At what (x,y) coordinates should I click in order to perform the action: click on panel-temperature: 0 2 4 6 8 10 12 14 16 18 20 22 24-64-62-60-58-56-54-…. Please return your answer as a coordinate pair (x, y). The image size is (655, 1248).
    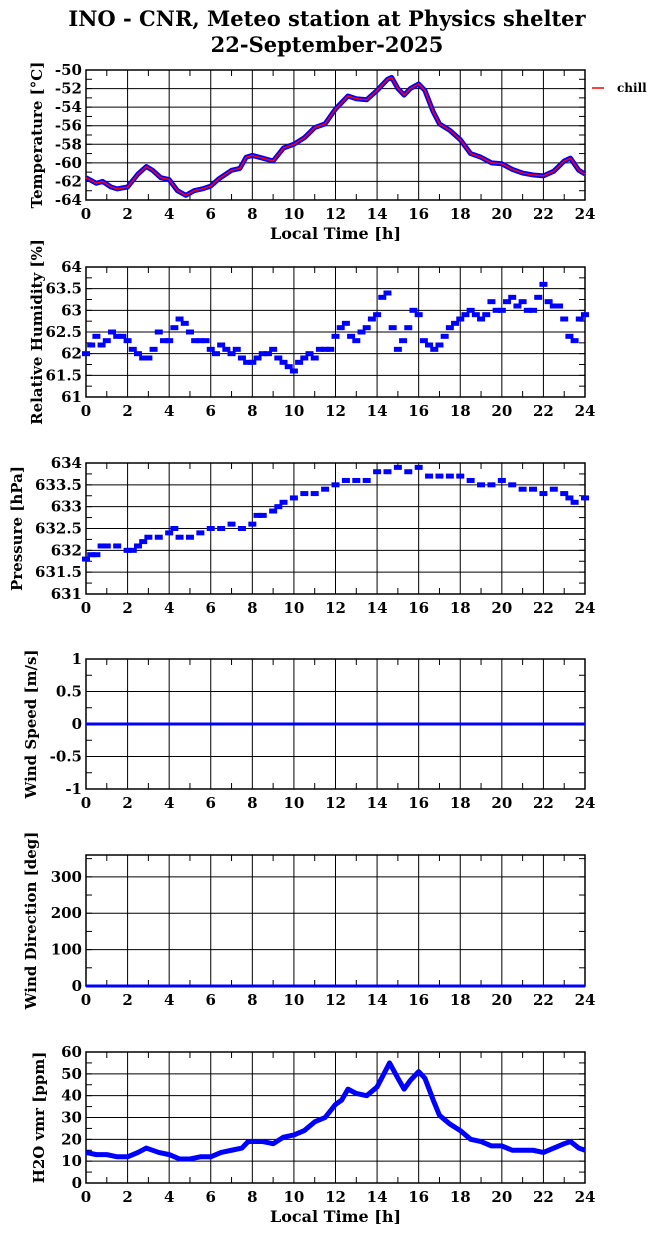
    Looking at the image, I should click on (311, 152).